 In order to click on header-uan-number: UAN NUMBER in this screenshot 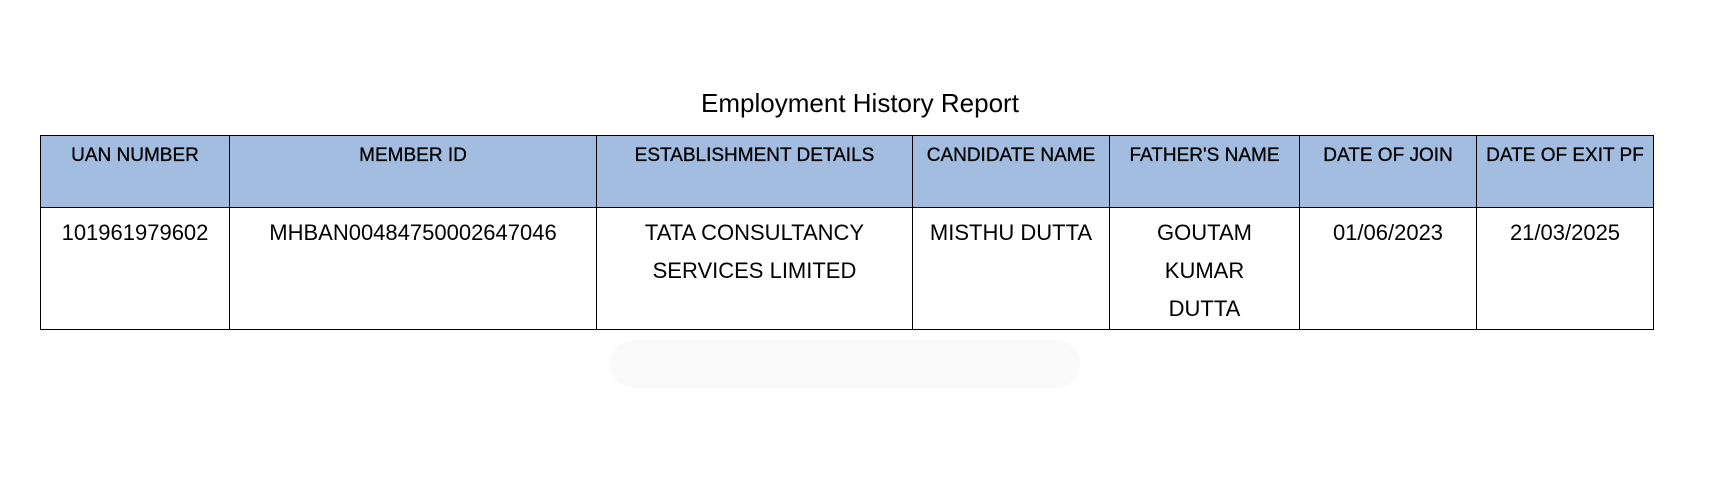, I will do `click(135, 171)`.